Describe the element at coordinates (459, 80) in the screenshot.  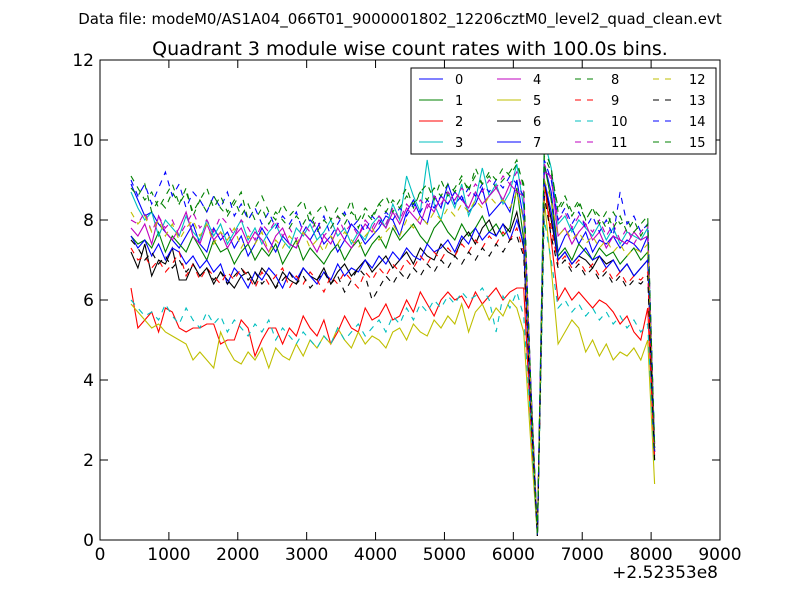
I see `legend-label-0: 0` at that location.